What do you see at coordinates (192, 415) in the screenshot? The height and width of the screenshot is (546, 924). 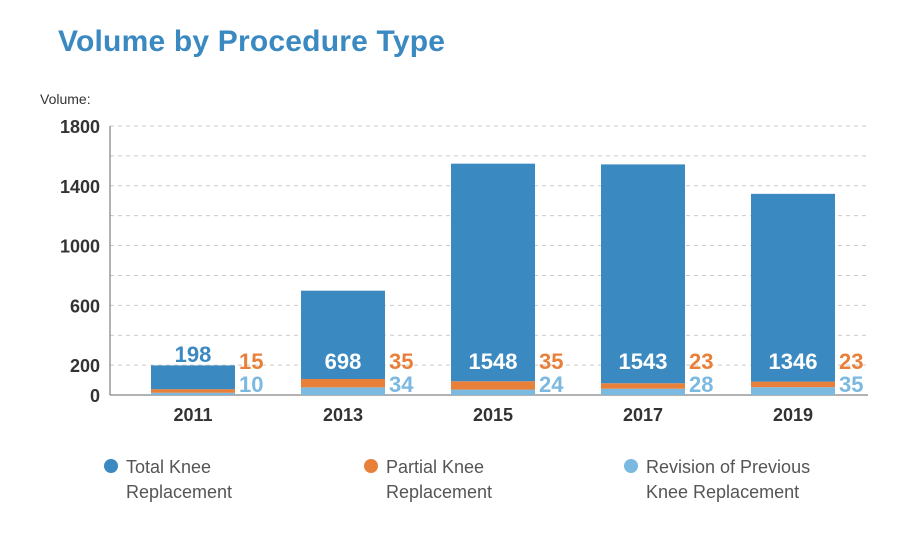 I see `x-tick-label: 2011` at bounding box center [192, 415].